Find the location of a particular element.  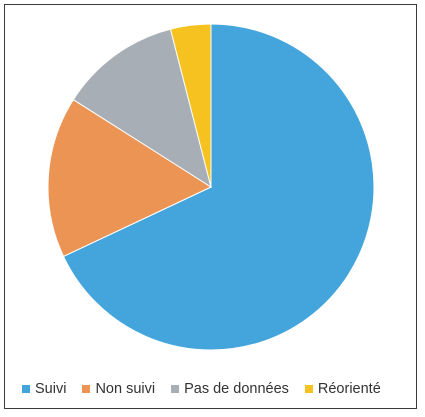

legend-item-reoriente: Réorienté is located at coordinates (342, 389).